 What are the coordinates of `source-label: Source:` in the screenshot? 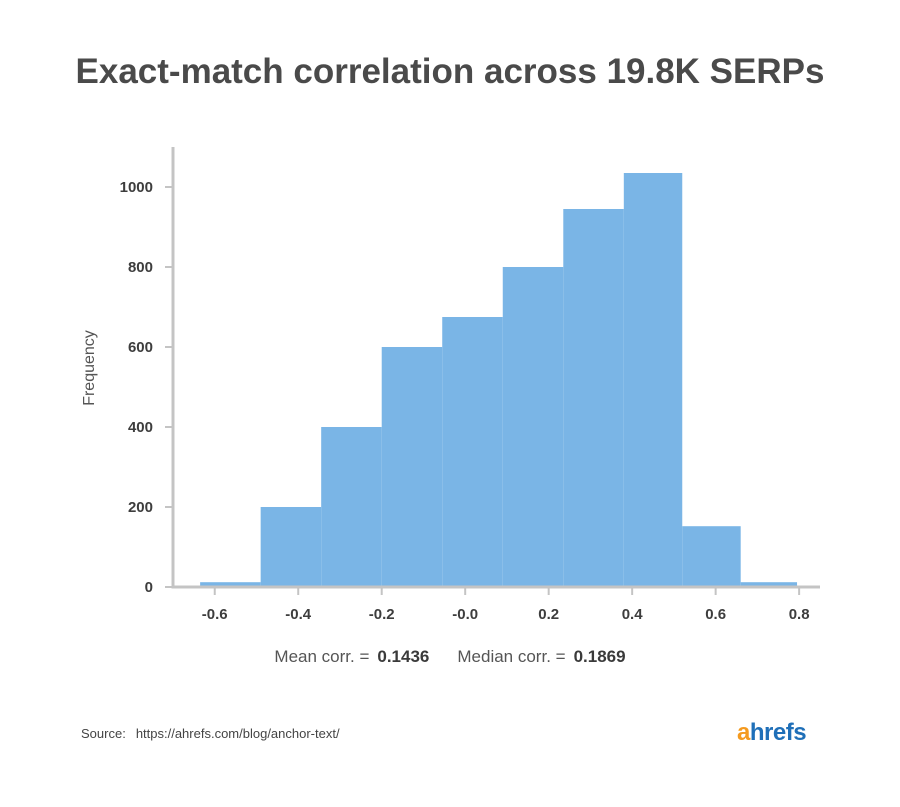 It's located at (103, 733).